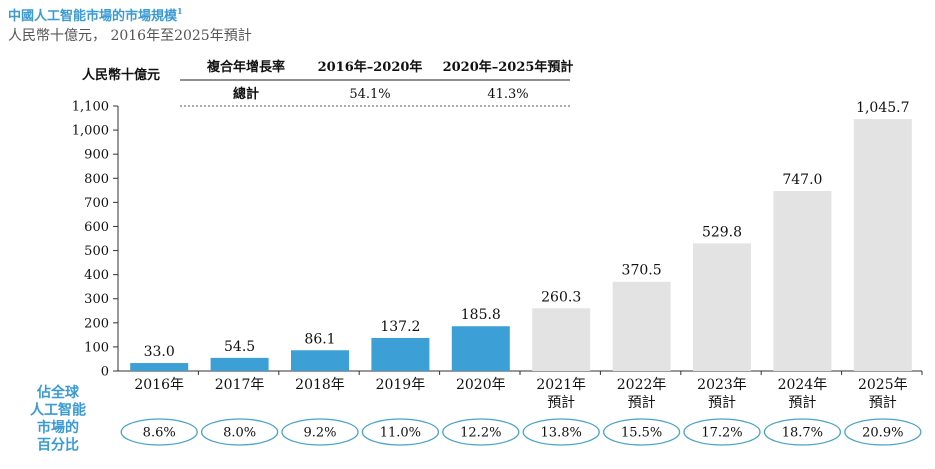 The image size is (935, 469). I want to click on value-label-5: 260.3, so click(561, 297).